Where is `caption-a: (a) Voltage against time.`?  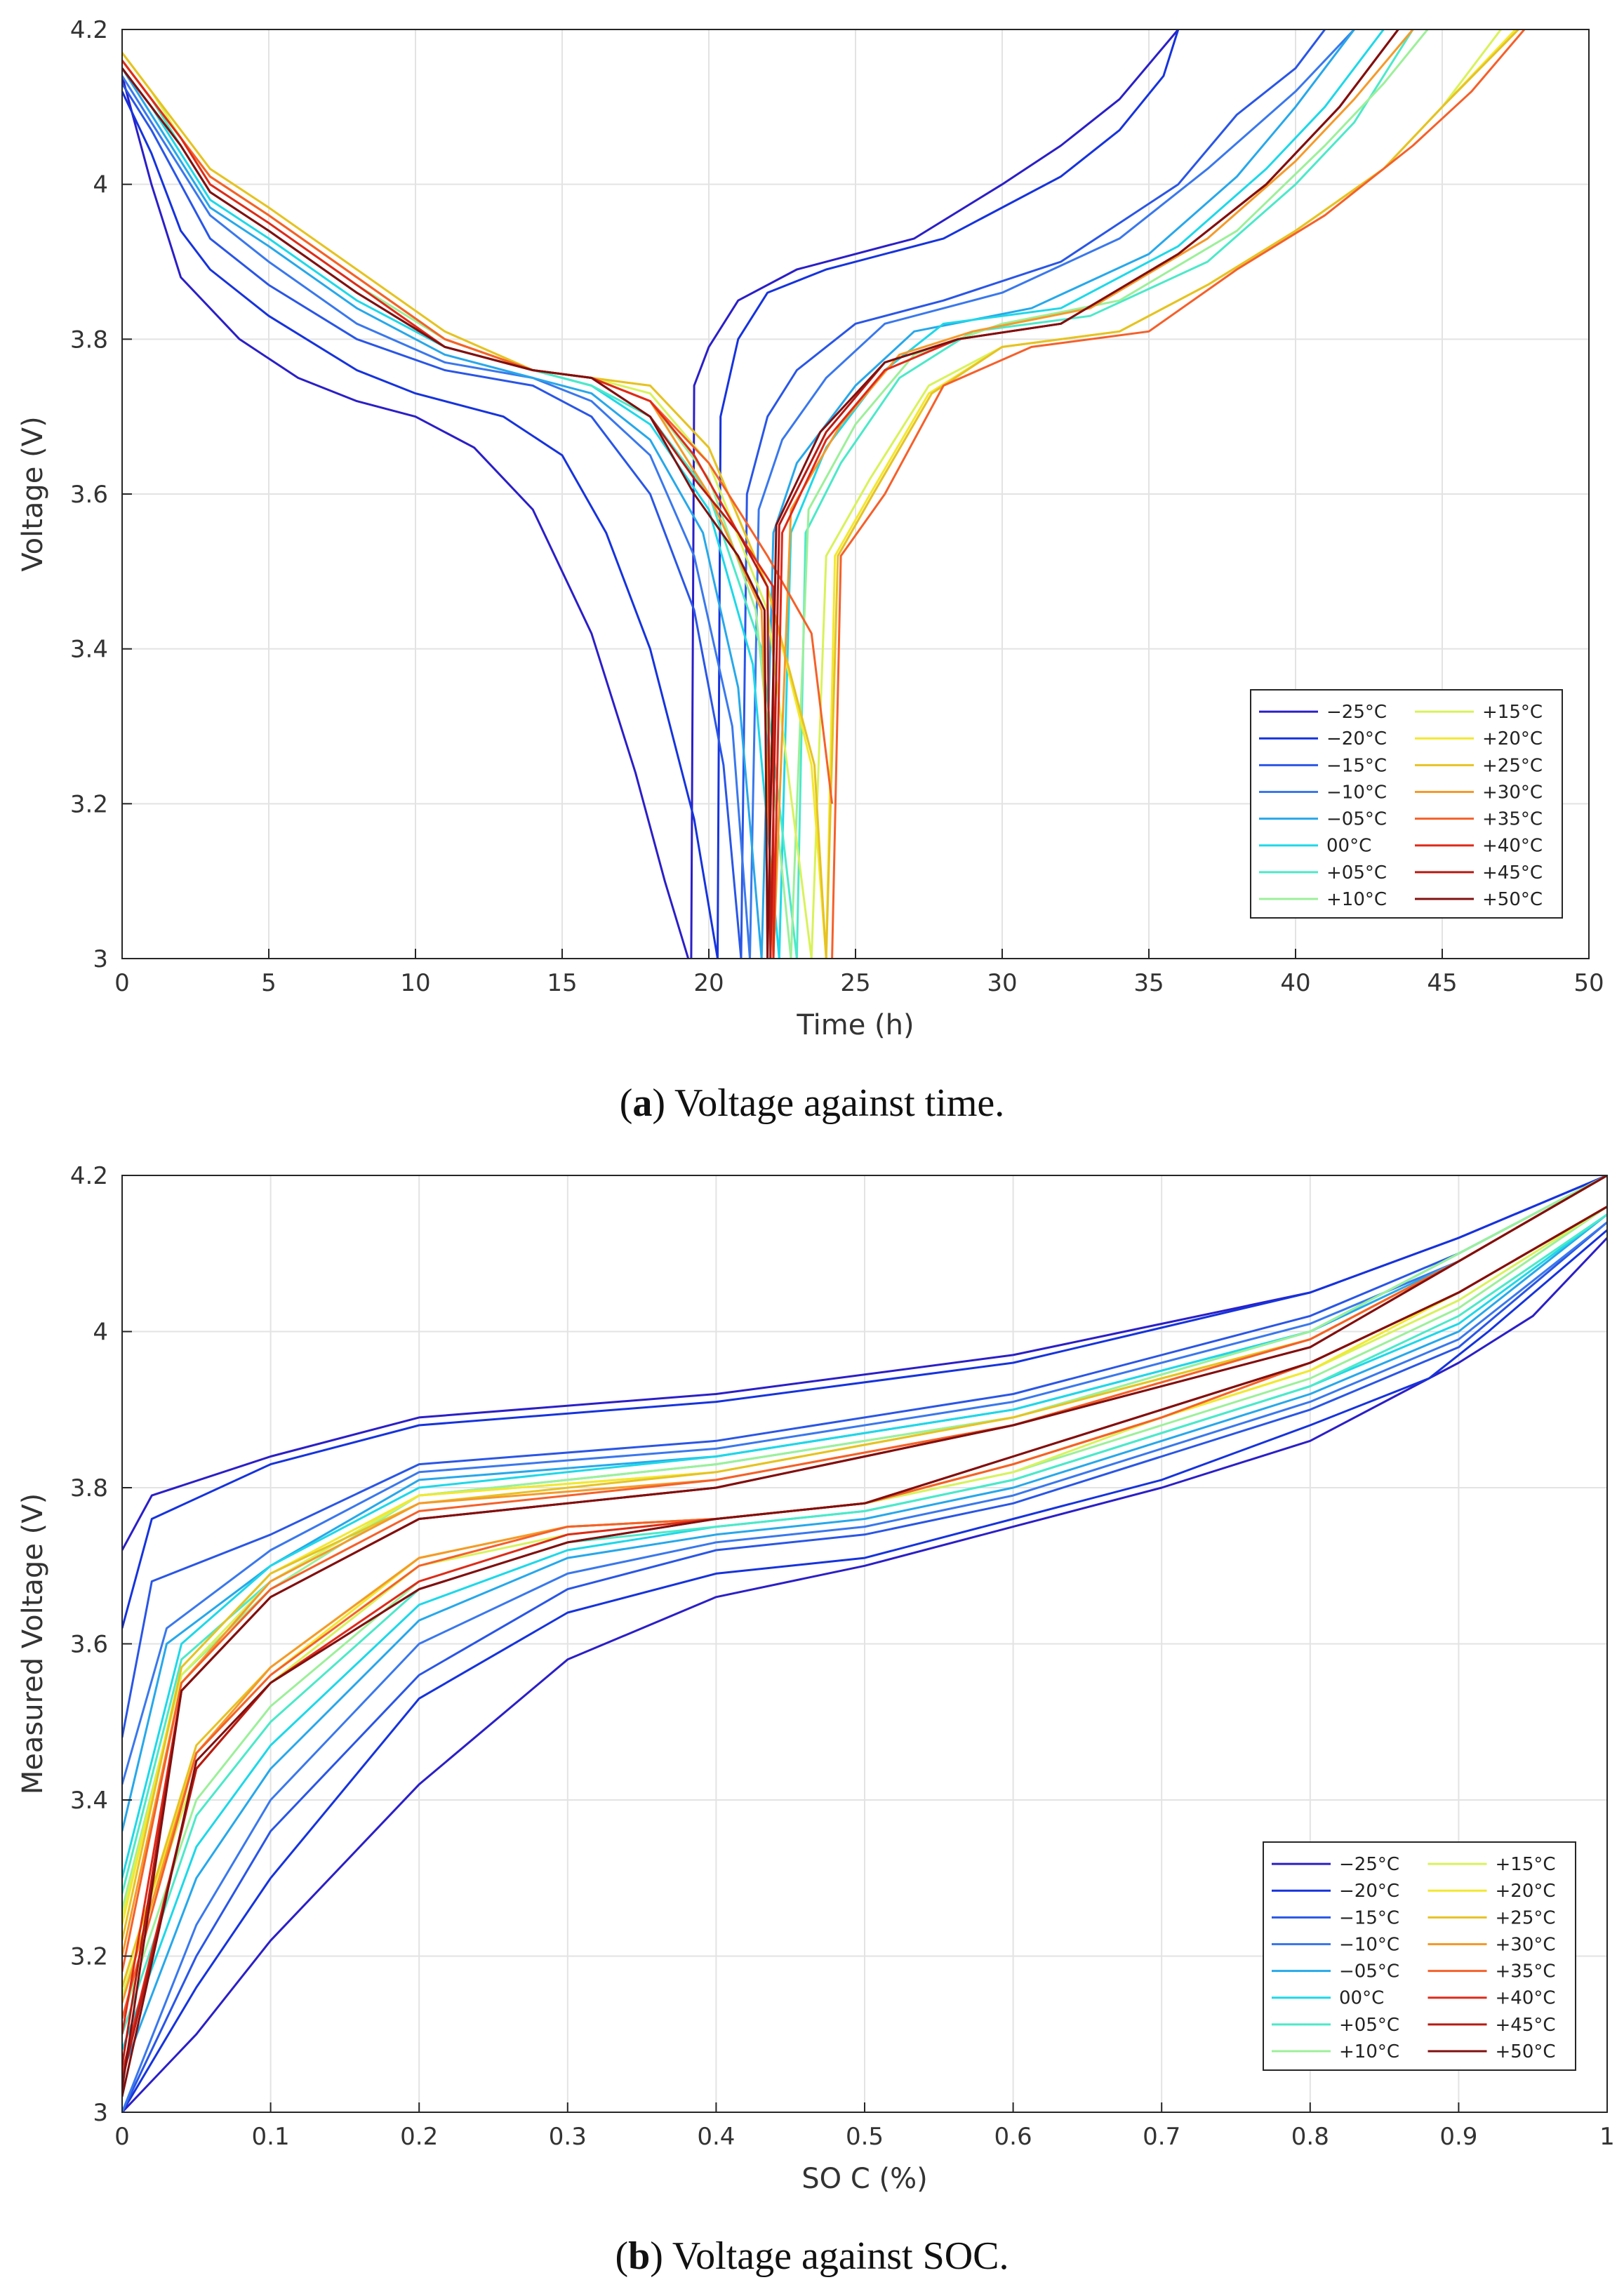
caption-a: (a) Voltage against time. is located at coordinates (812, 1103).